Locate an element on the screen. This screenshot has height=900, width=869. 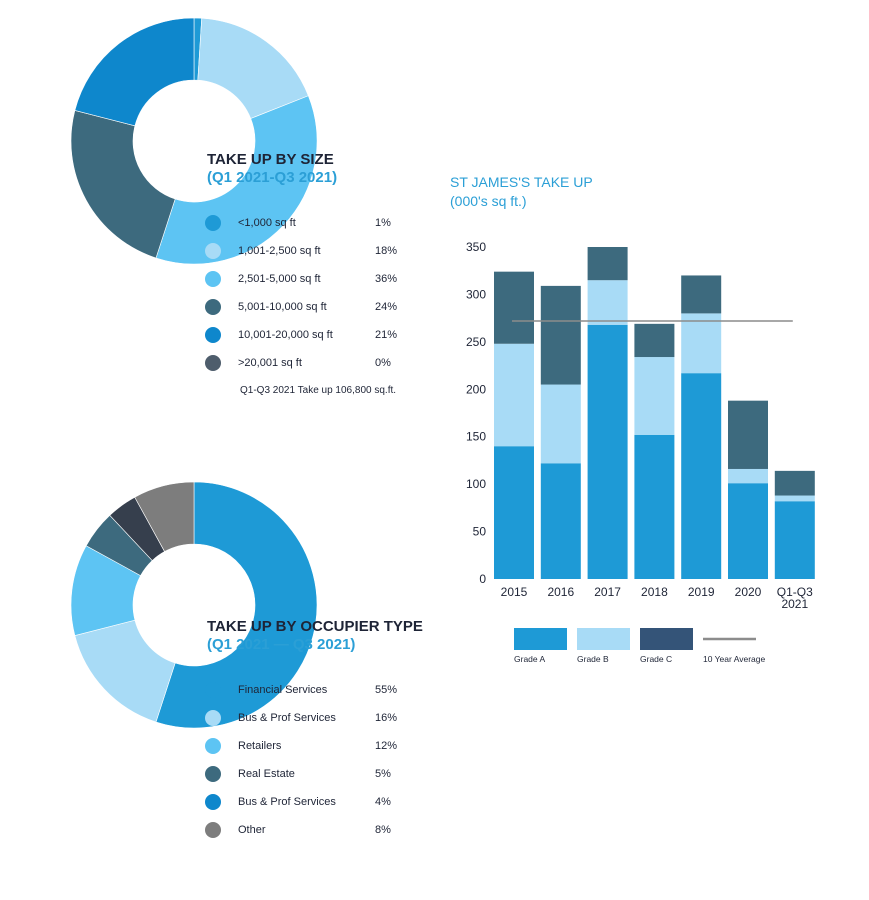
x-tick-label: 2019 is located at coordinates (701, 592).